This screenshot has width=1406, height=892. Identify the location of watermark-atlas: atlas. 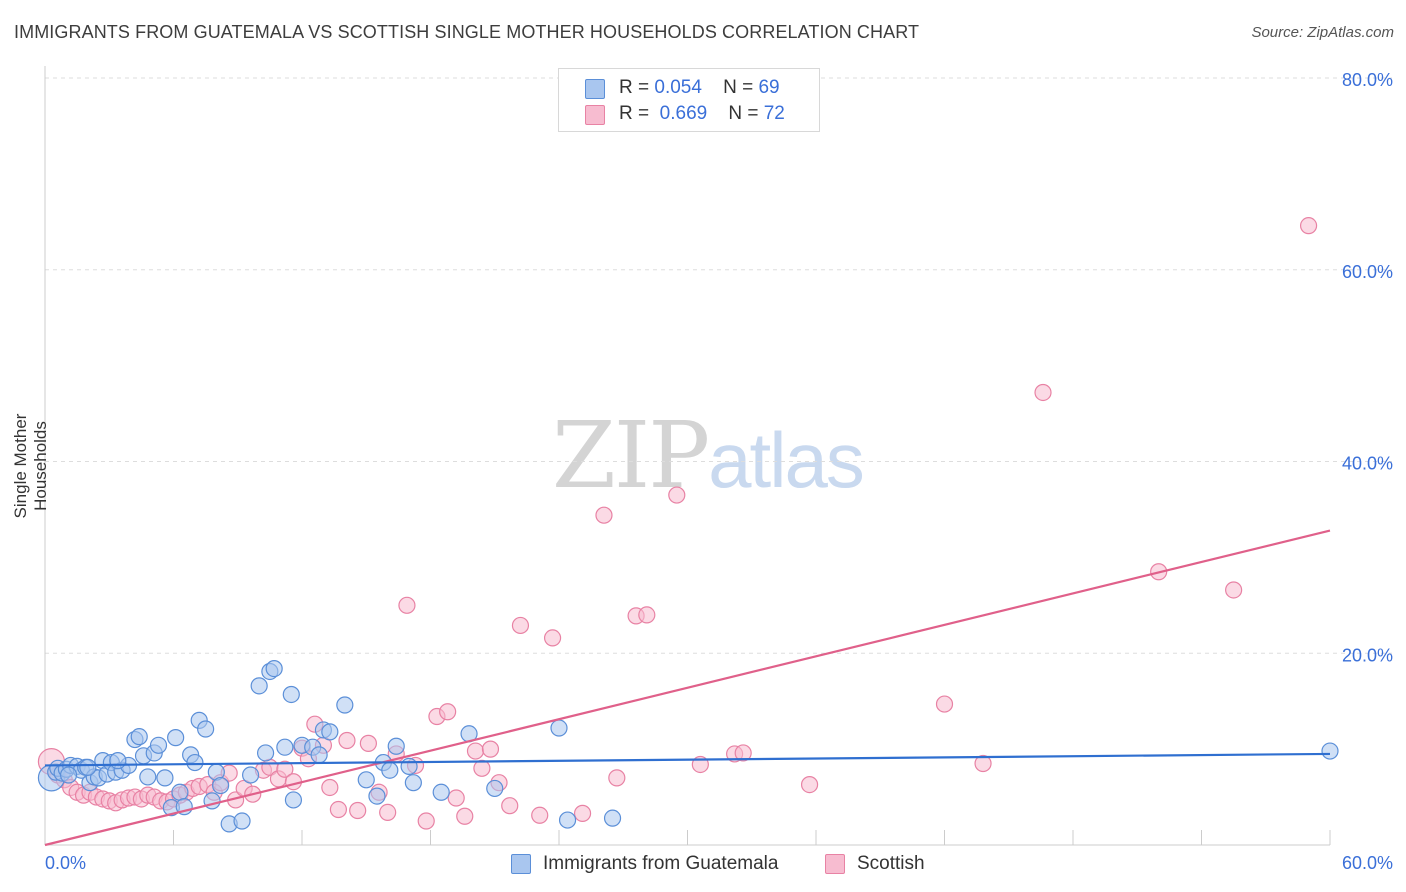
(786, 460).